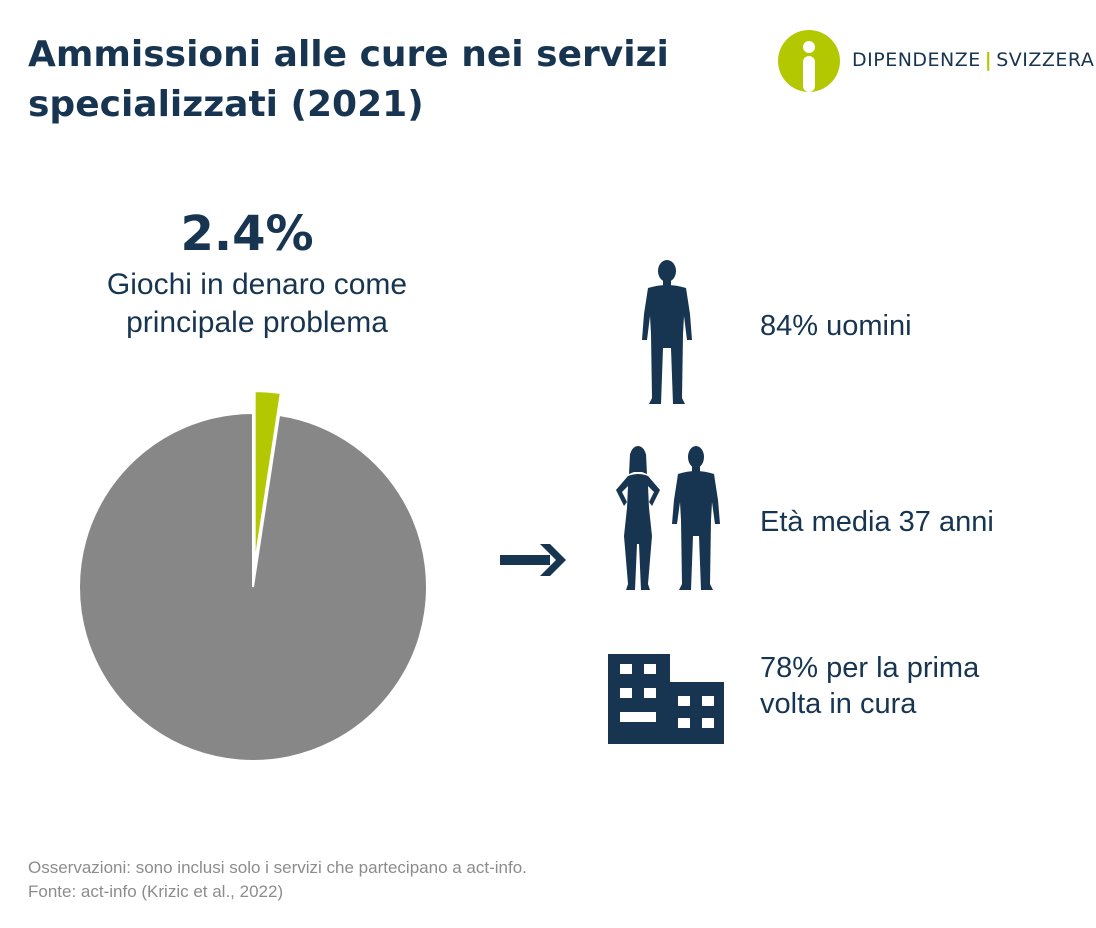 This screenshot has width=1096, height=928. I want to click on pie-chart, so click(253, 576).